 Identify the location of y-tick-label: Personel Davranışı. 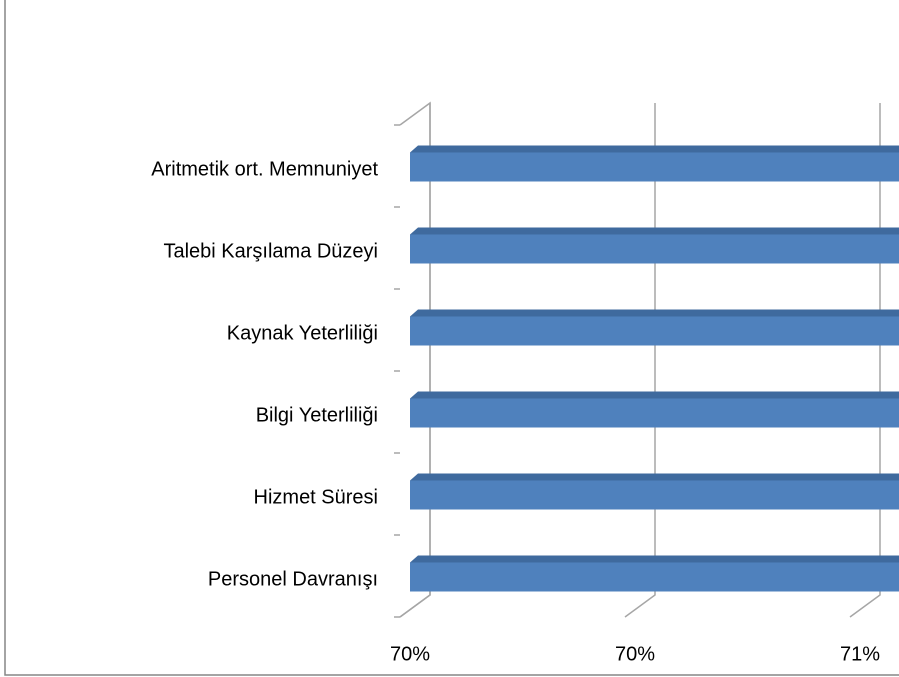
(293, 579).